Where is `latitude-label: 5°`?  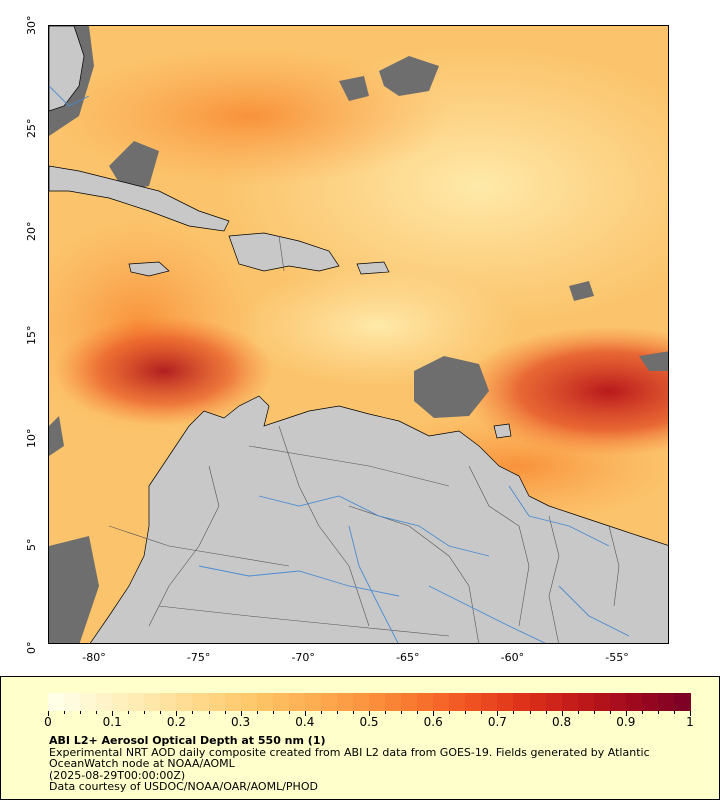
latitude-label: 5° is located at coordinates (31, 544).